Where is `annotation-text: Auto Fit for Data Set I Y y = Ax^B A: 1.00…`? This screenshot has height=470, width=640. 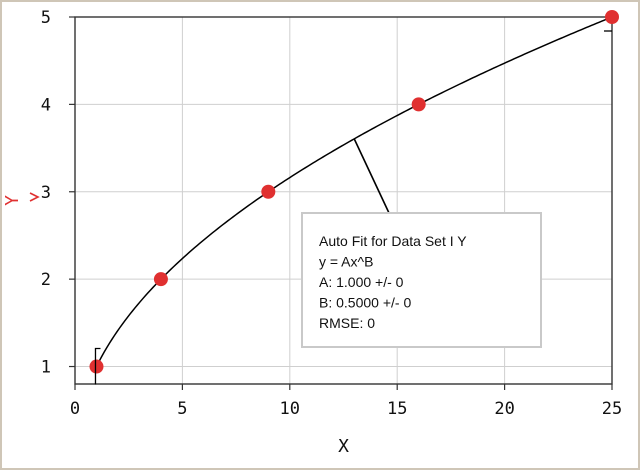 annotation-text: Auto Fit for Data Set I Y y = Ax^B A: 1.00… is located at coordinates (393, 282).